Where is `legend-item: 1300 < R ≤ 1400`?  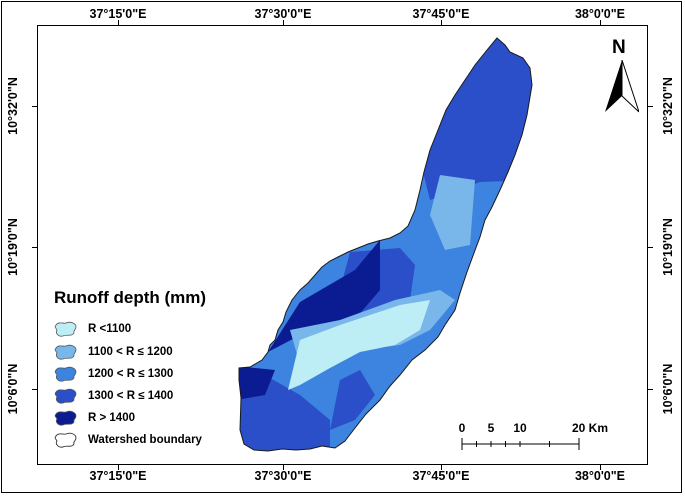
legend-item: 1300 < R ≤ 1400 is located at coordinates (113, 396).